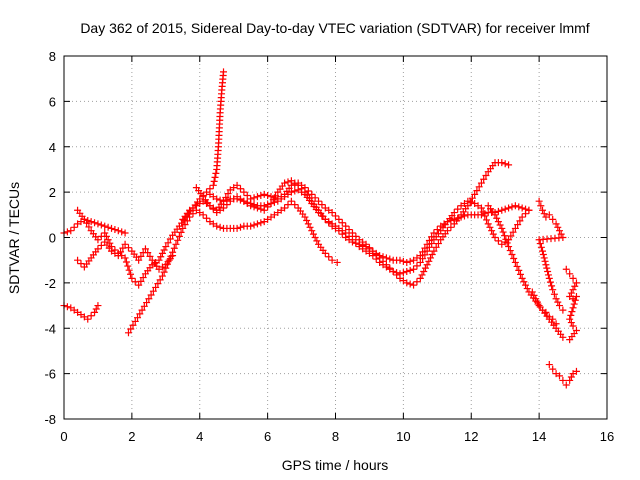 The image size is (640, 480). What do you see at coordinates (50, 419) in the screenshot?
I see `y-tick-label: -8` at bounding box center [50, 419].